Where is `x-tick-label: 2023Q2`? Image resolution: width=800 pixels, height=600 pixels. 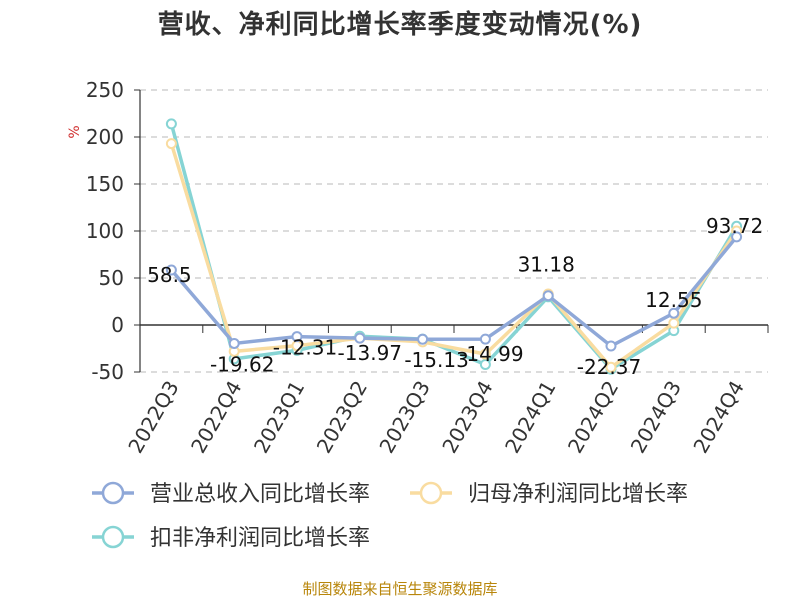 x-tick-label: 2023Q2 is located at coordinates (342, 417).